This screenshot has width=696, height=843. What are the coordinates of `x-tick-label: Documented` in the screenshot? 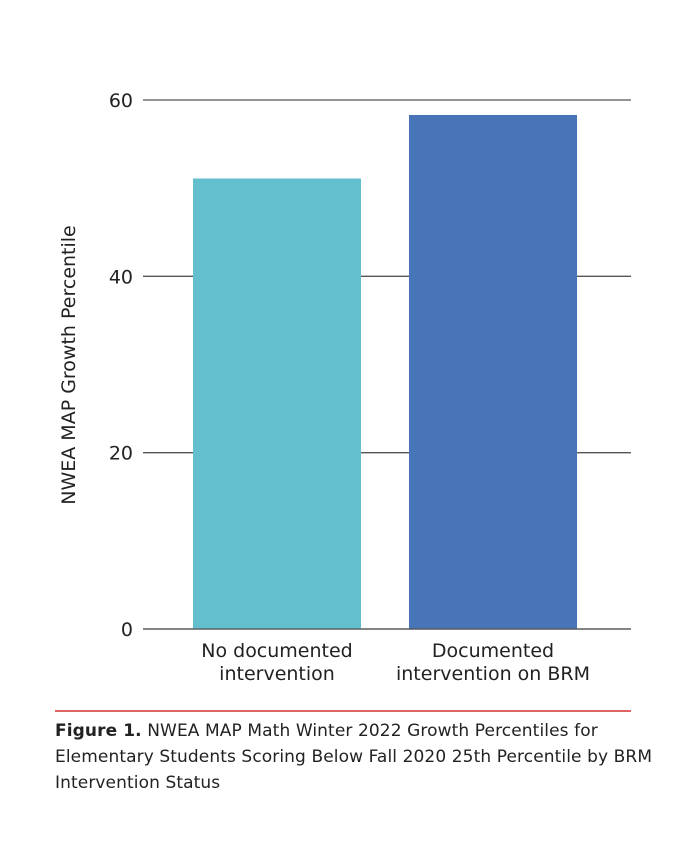 It's located at (493, 651).